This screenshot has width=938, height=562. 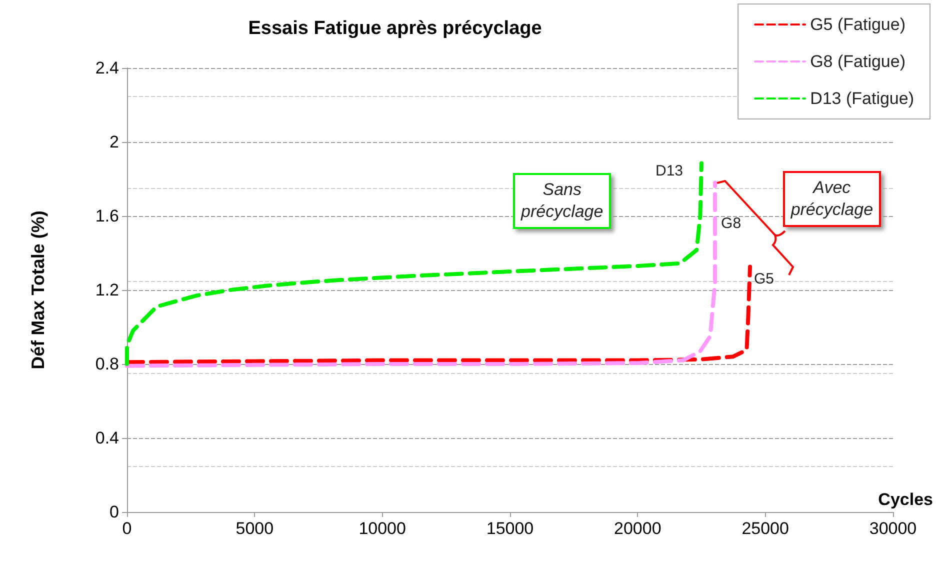 What do you see at coordinates (858, 24) in the screenshot?
I see `legend-label: G5 (Fatigue)` at bounding box center [858, 24].